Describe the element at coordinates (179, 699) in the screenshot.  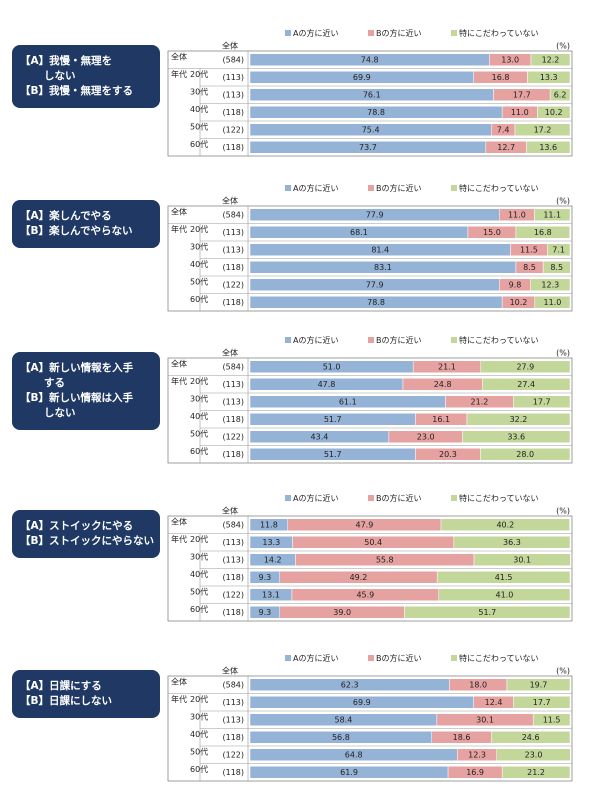
I see `group-label: 年代` at that location.